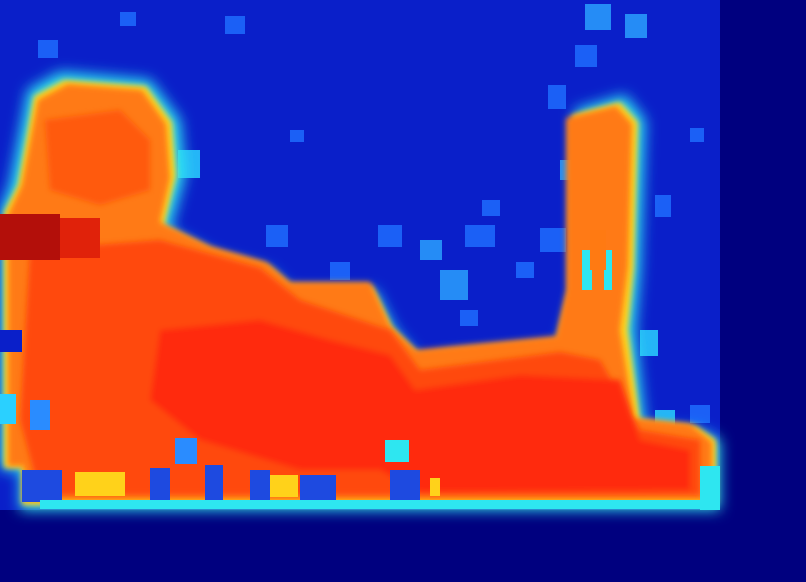 The image size is (806, 582). Describe the element at coordinates (30, 237) in the screenshot. I see `dark-red-patch` at that location.